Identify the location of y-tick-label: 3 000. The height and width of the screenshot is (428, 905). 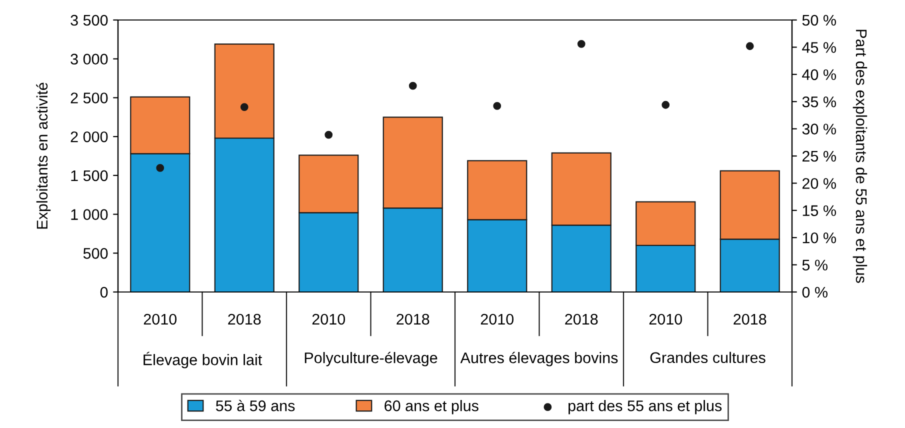
(89, 59).